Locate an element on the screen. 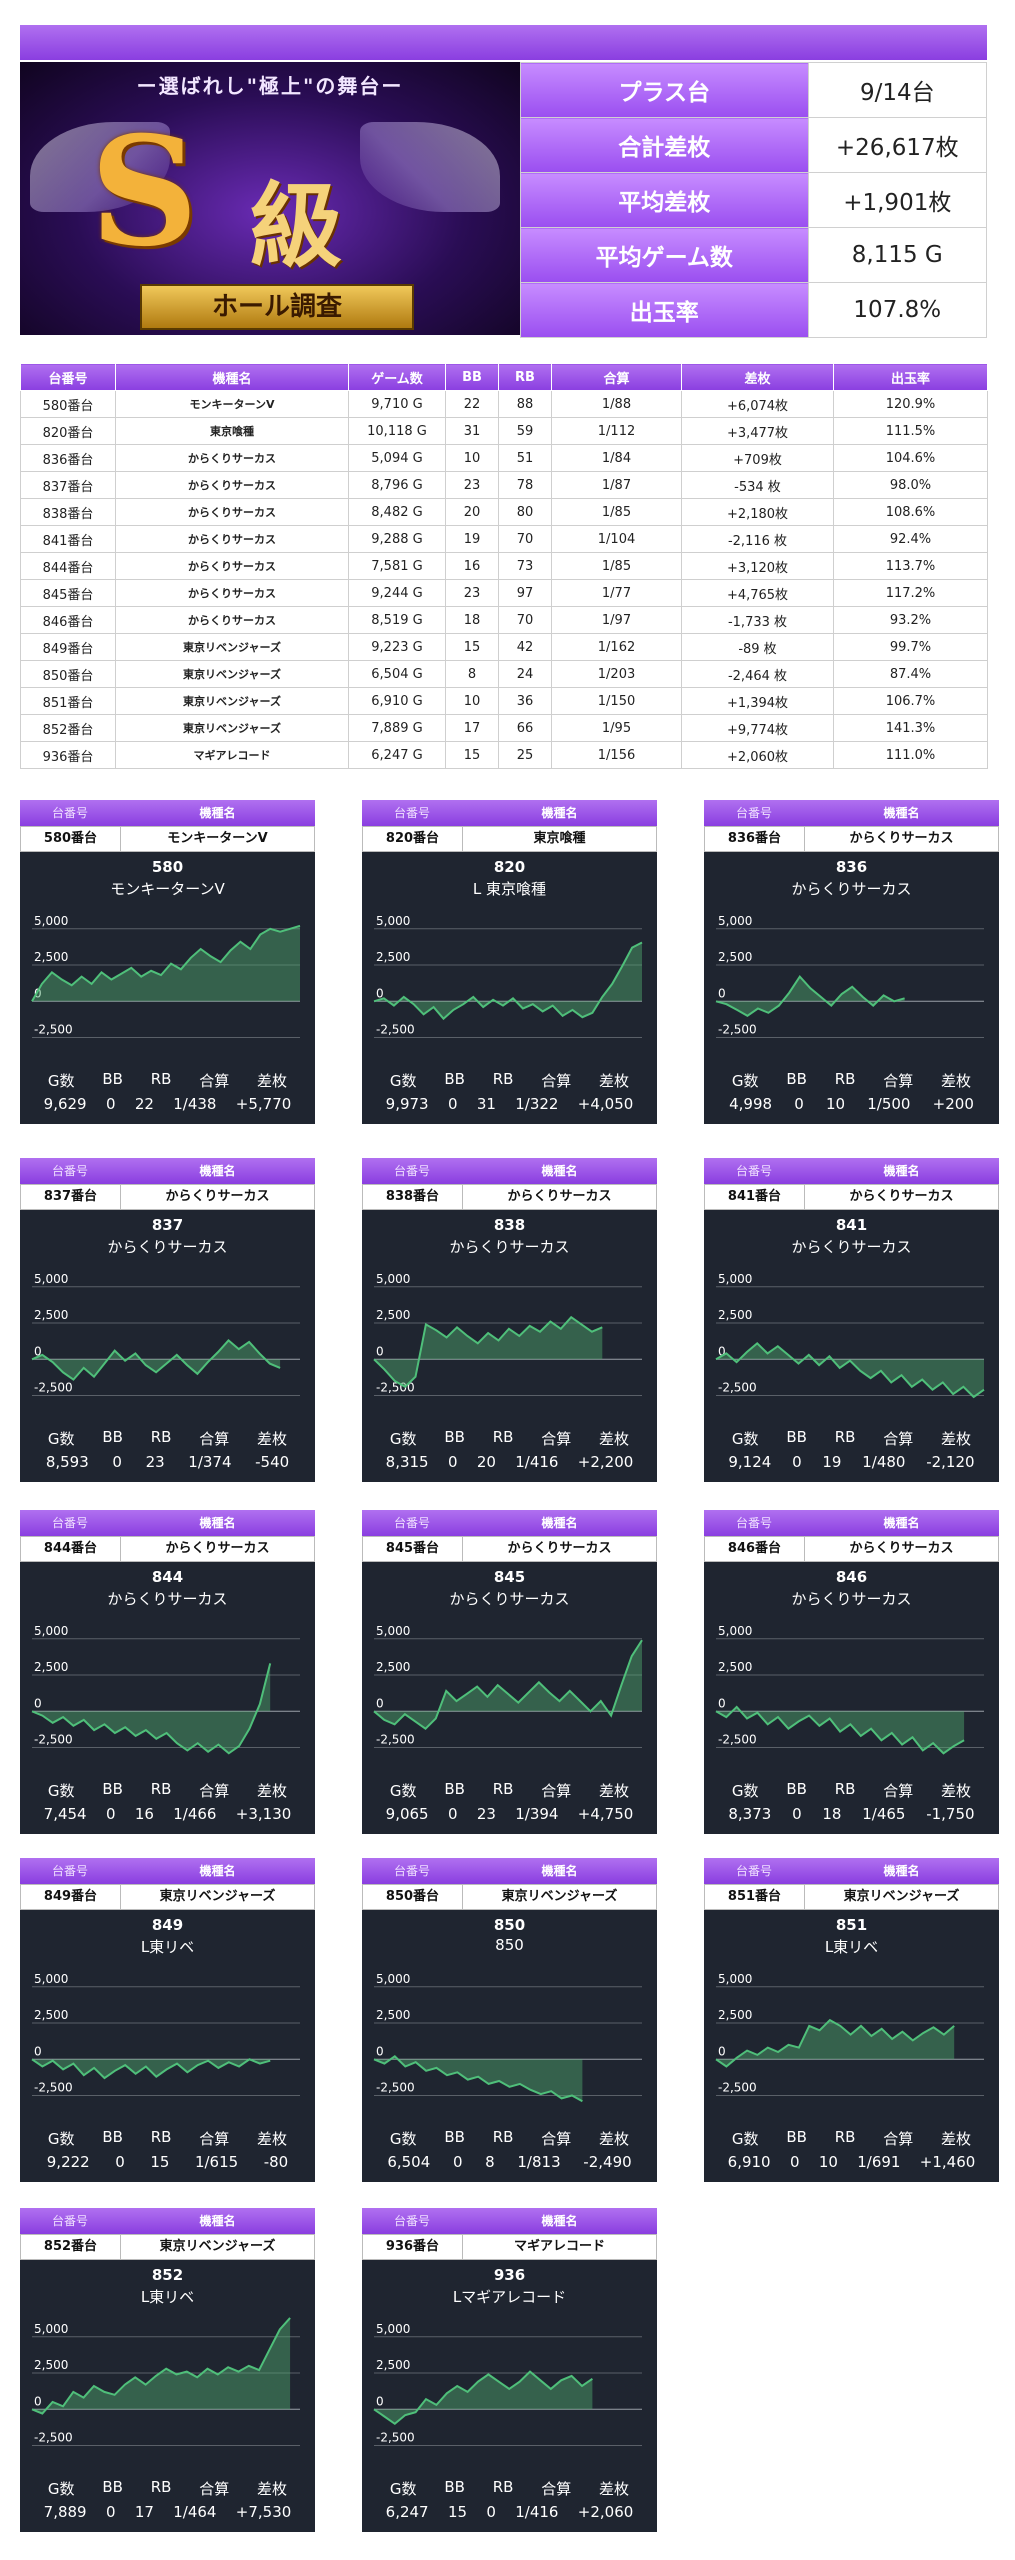 The height and width of the screenshot is (2560, 1015). card-machine-no: 820番台 is located at coordinates (413, 839).